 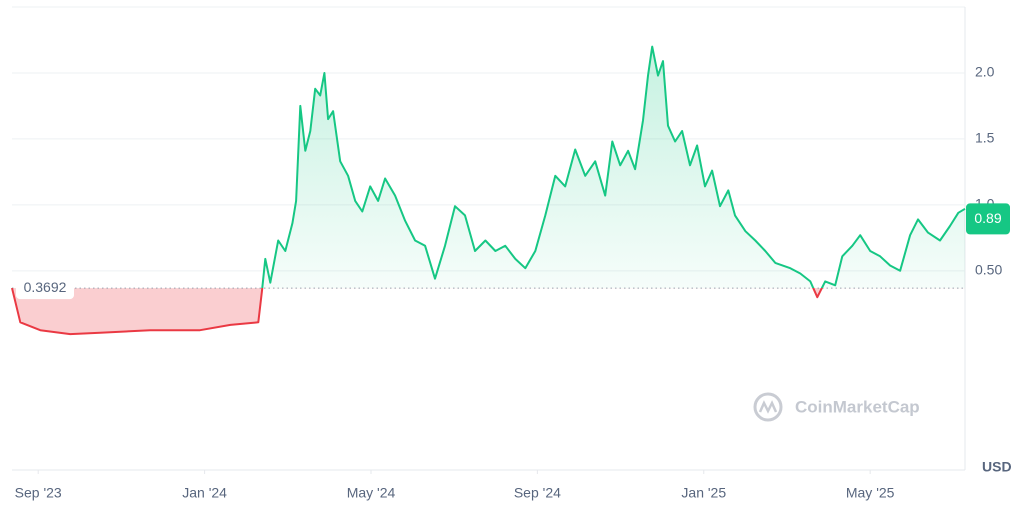 I want to click on x-tick-label: Sep '24, so click(x=537, y=493).